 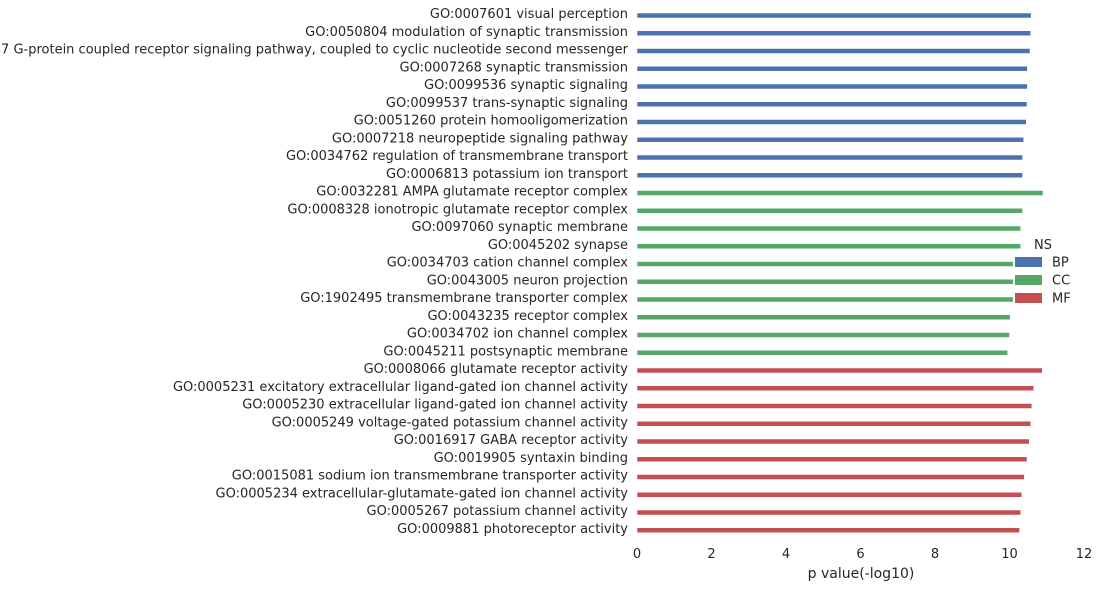 What do you see at coordinates (1061, 299) in the screenshot?
I see `legend-label-mf: MF` at bounding box center [1061, 299].